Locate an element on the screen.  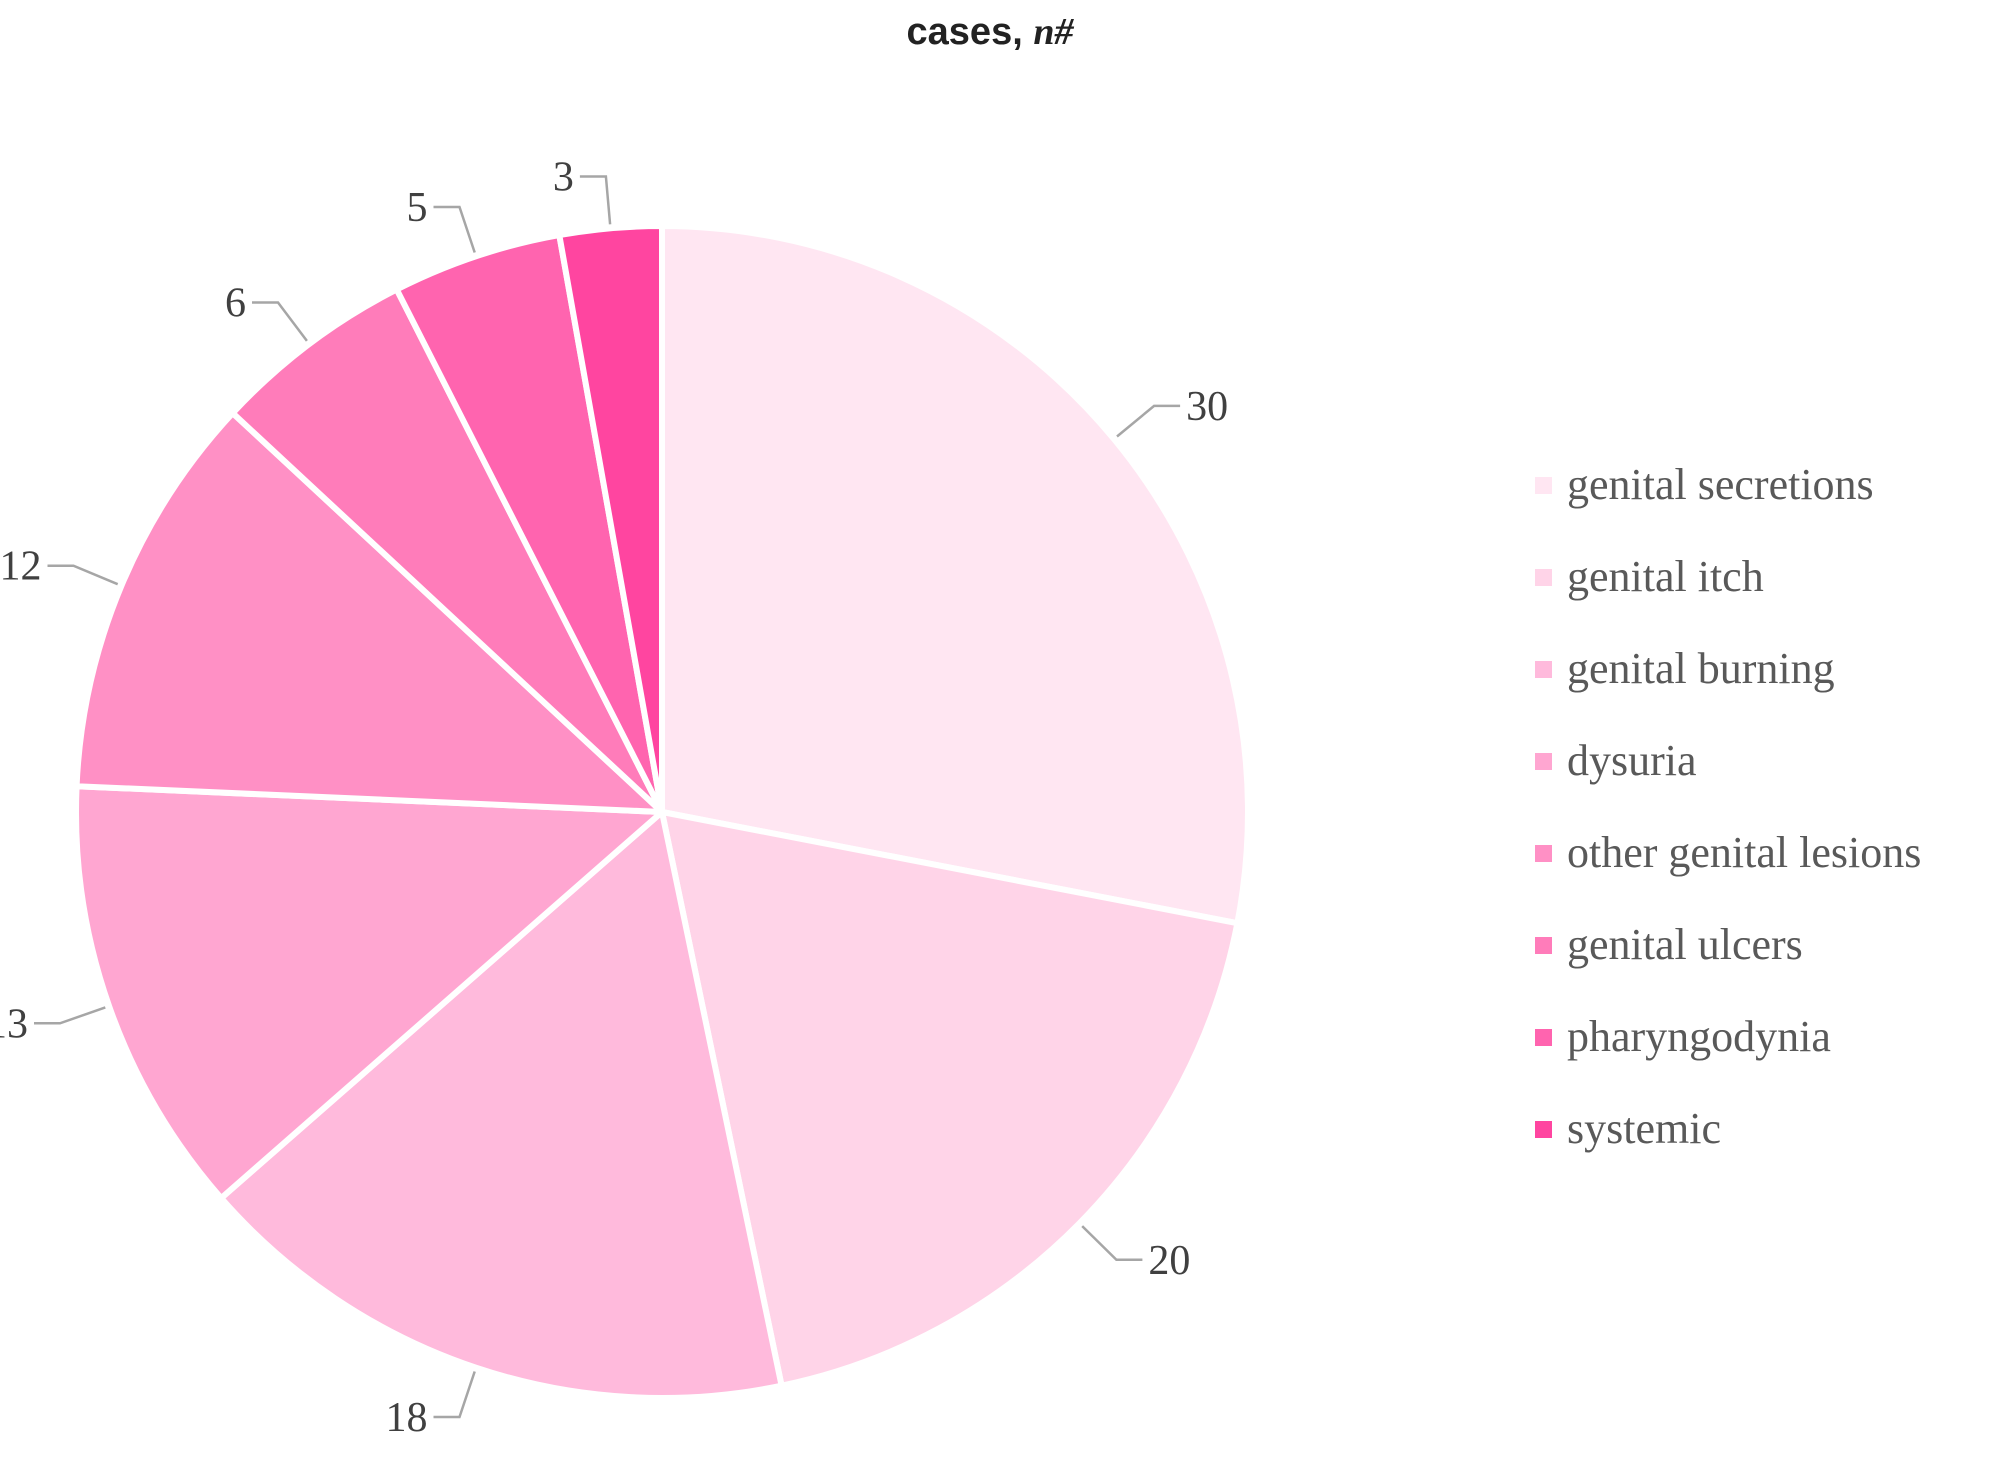
leader-line-genital-itch is located at coordinates (1112, 1243).